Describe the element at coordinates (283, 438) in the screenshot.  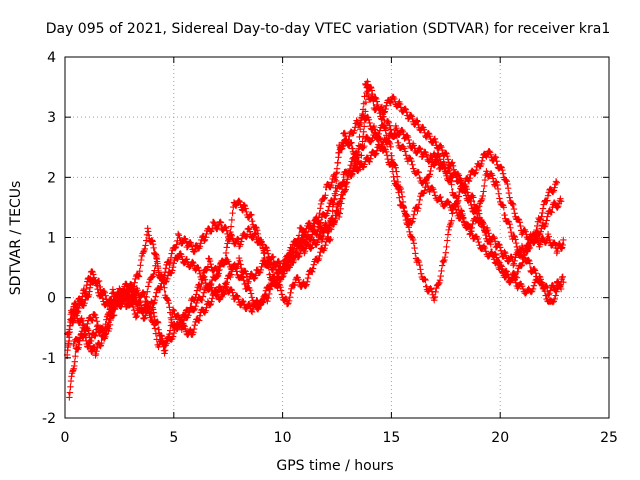
I see `x-tick-label: 10` at that location.